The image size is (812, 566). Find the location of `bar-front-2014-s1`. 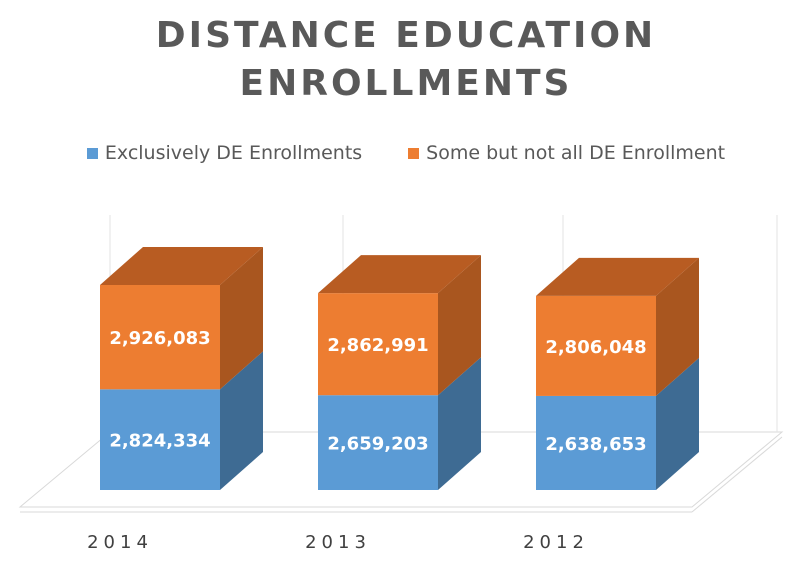

bar-front-2014-s1 is located at coordinates (160, 337).